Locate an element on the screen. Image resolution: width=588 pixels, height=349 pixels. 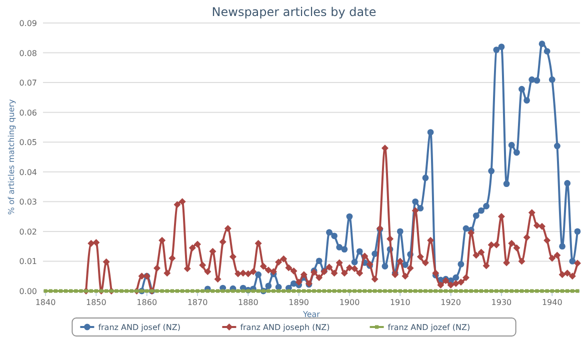
y-tick-label: 0.08 is located at coordinates (28, 53).